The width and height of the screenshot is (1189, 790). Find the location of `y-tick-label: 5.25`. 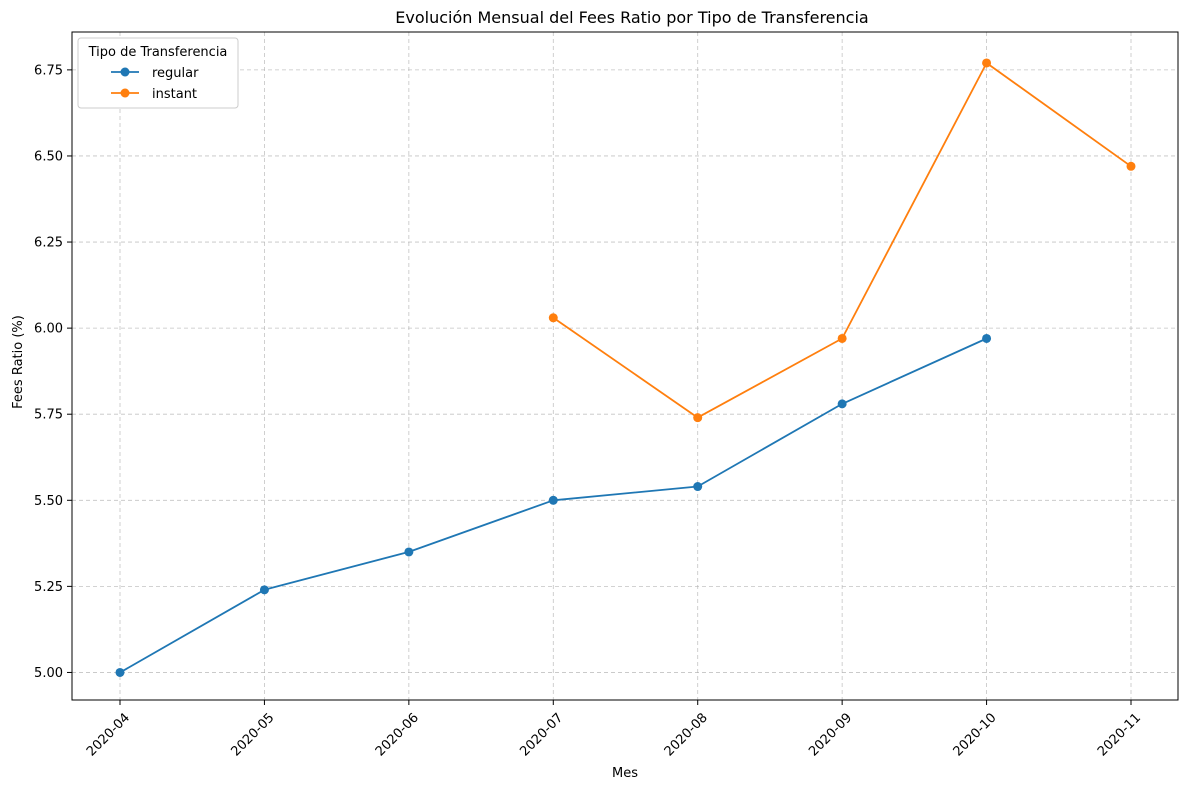

y-tick-label: 5.25 is located at coordinates (48, 587).